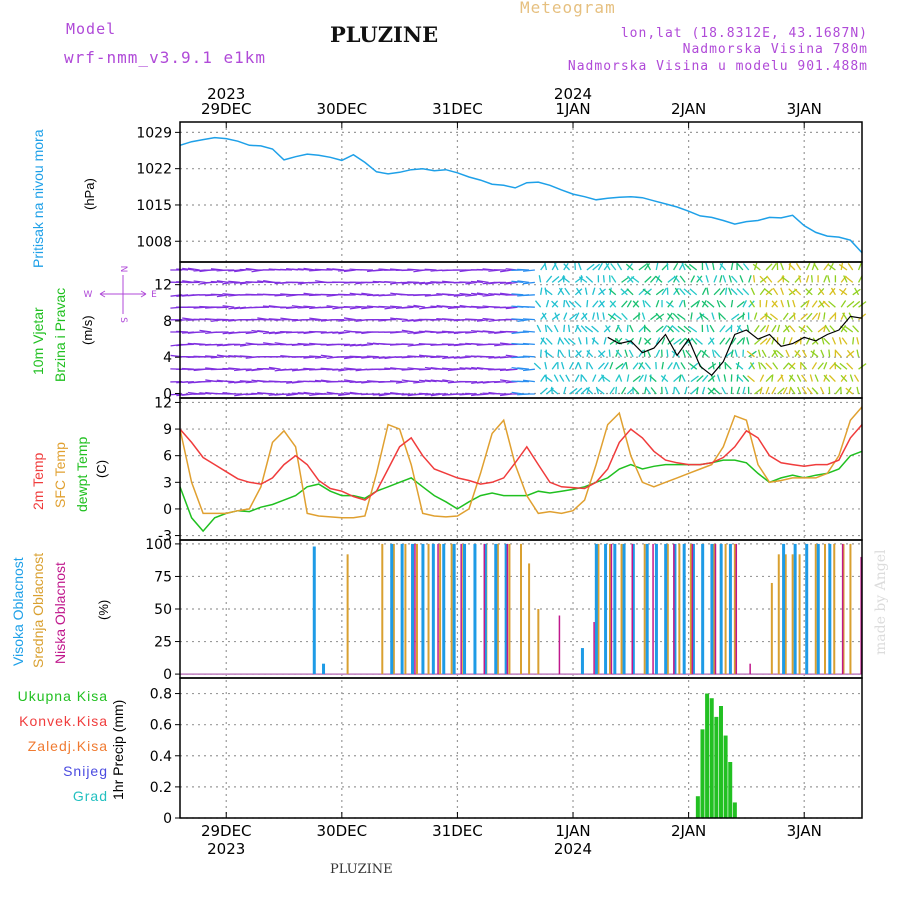 This screenshot has width=900, height=900. I want to click on low-cloud-bar, so click(842, 609).